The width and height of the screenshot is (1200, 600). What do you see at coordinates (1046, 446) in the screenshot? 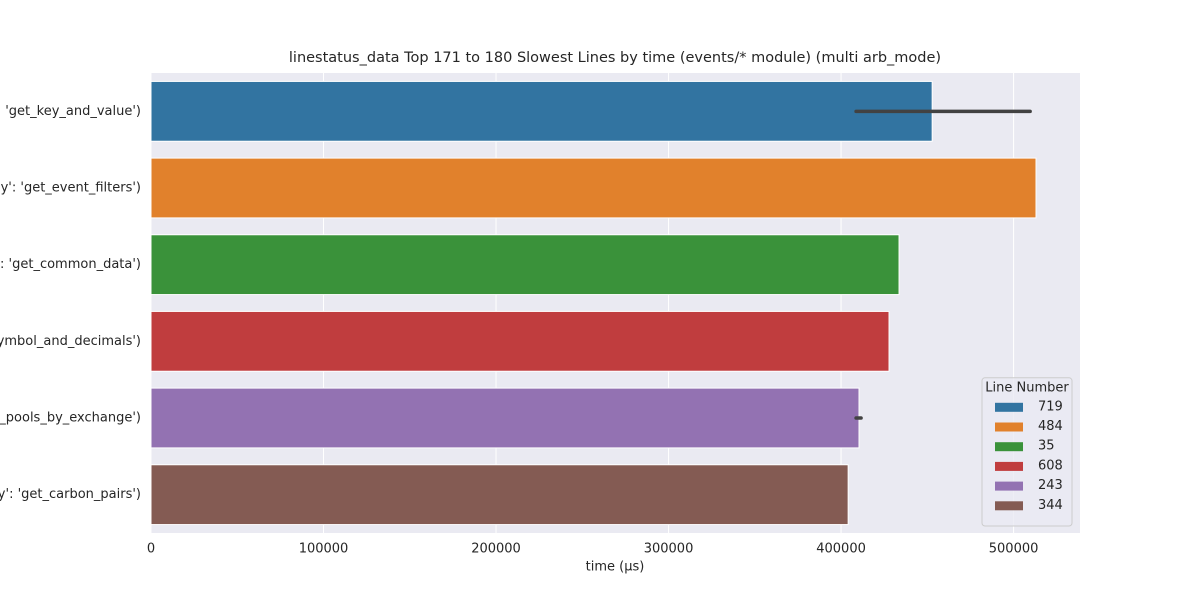
I see `legend-label: 35` at bounding box center [1046, 446].